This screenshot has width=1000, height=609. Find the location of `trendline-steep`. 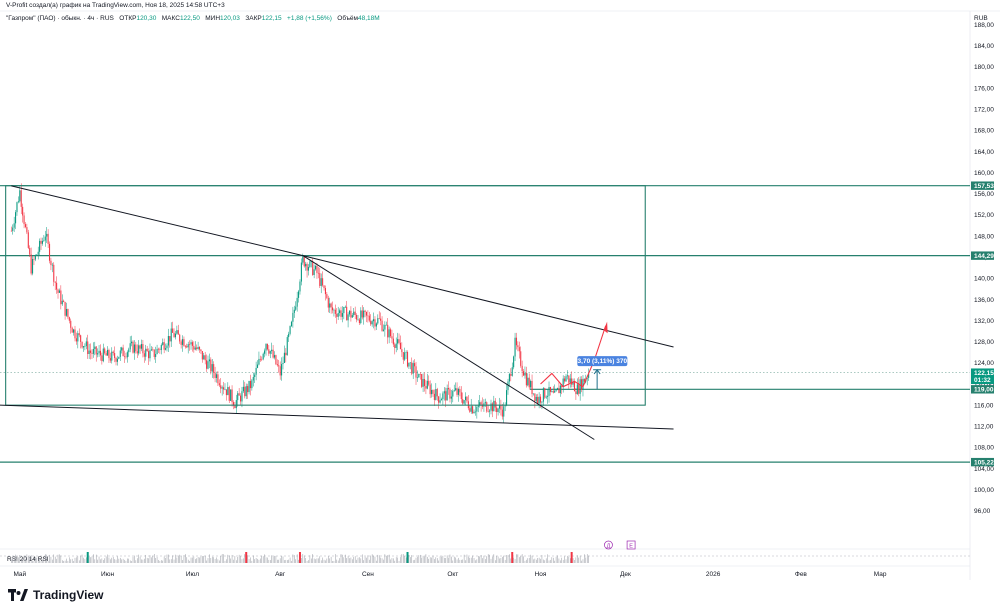

trendline-steep is located at coordinates (448, 347).